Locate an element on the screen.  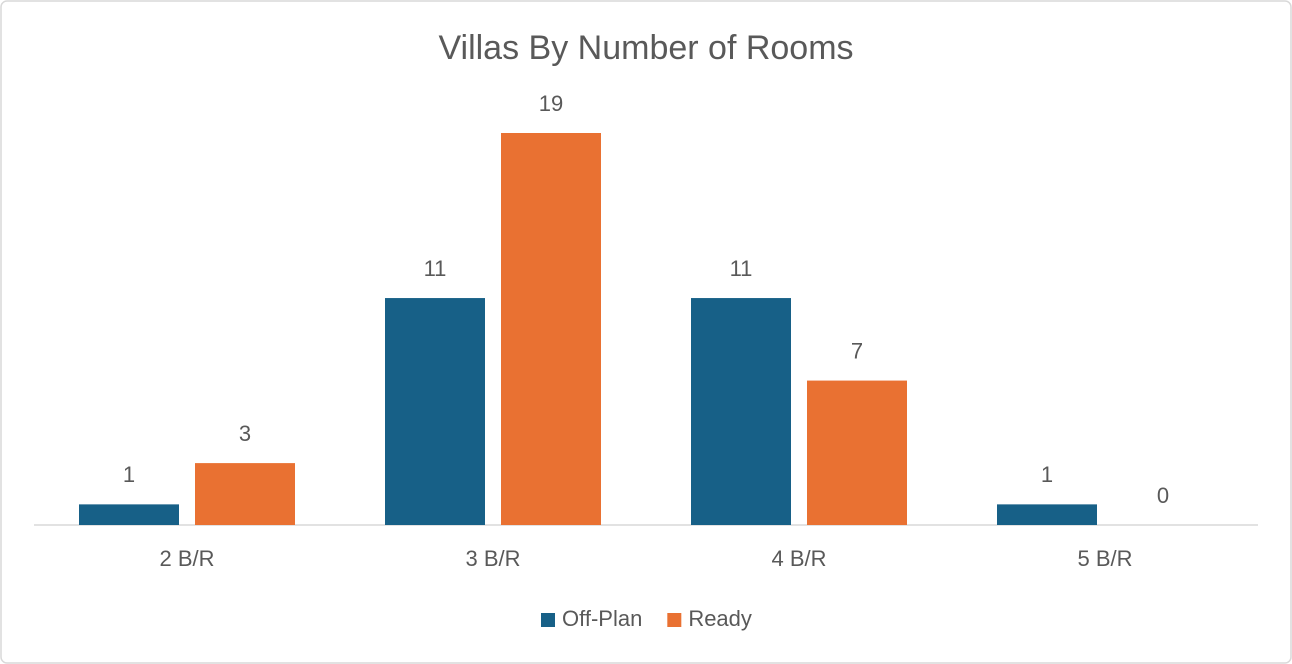
legend-label: Ready is located at coordinates (720, 618).